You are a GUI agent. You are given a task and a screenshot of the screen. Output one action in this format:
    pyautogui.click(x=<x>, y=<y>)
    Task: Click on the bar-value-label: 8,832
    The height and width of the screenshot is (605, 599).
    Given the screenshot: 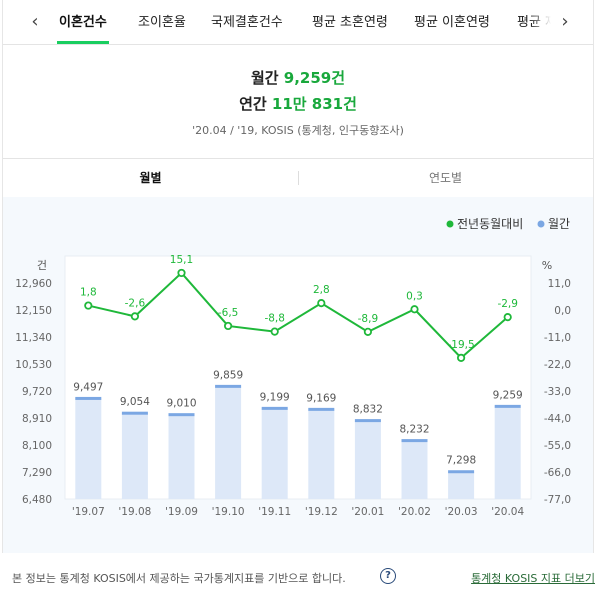 What is the action you would take?
    pyautogui.click(x=368, y=410)
    